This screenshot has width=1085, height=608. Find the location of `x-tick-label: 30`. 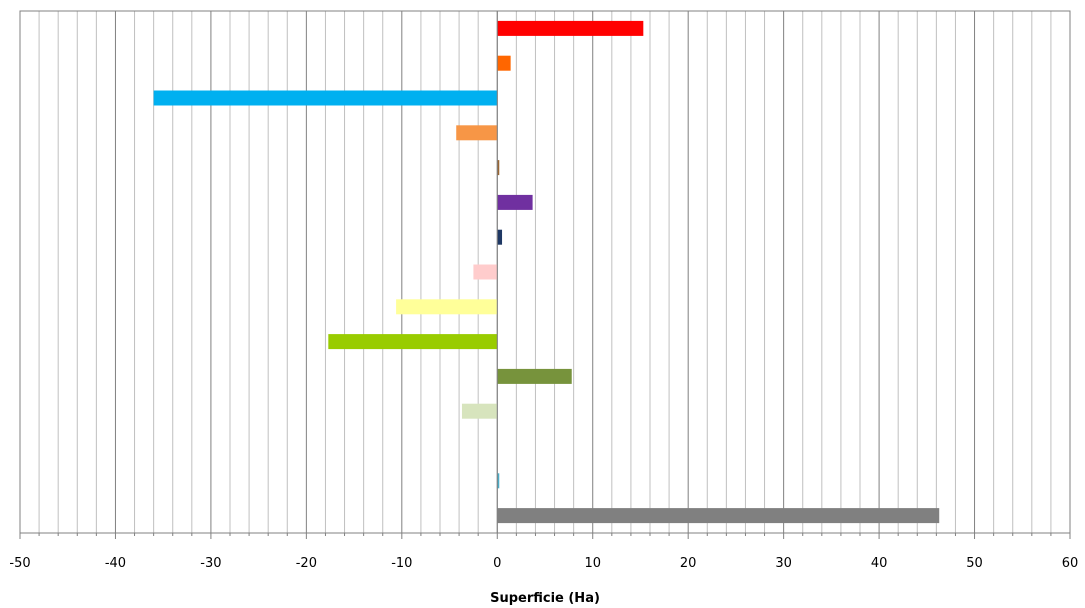

x-tick-label: 30 is located at coordinates (783, 563).